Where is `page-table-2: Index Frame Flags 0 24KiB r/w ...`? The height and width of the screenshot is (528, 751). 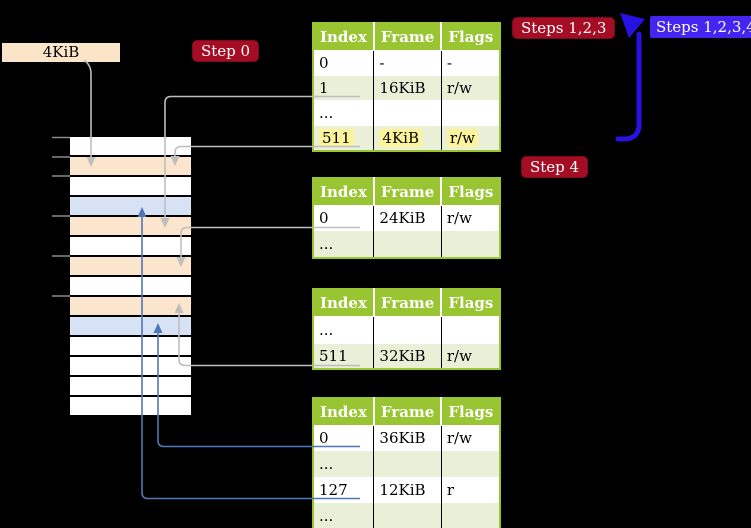 page-table-2: Index Frame Flags 0 24KiB r/w ... is located at coordinates (407, 218).